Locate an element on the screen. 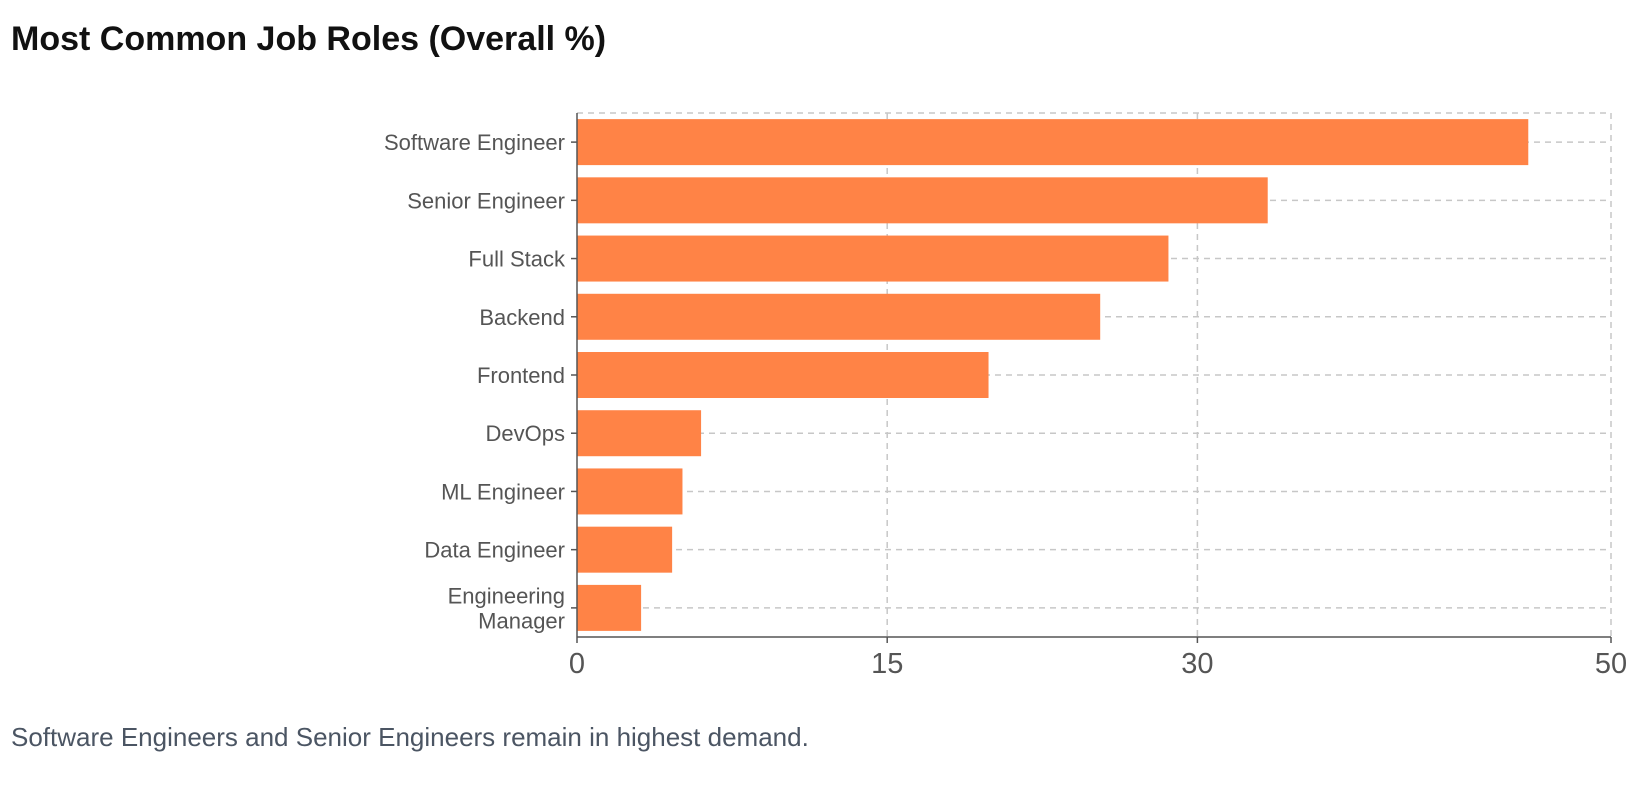  category-label: Full Stack is located at coordinates (517, 258).